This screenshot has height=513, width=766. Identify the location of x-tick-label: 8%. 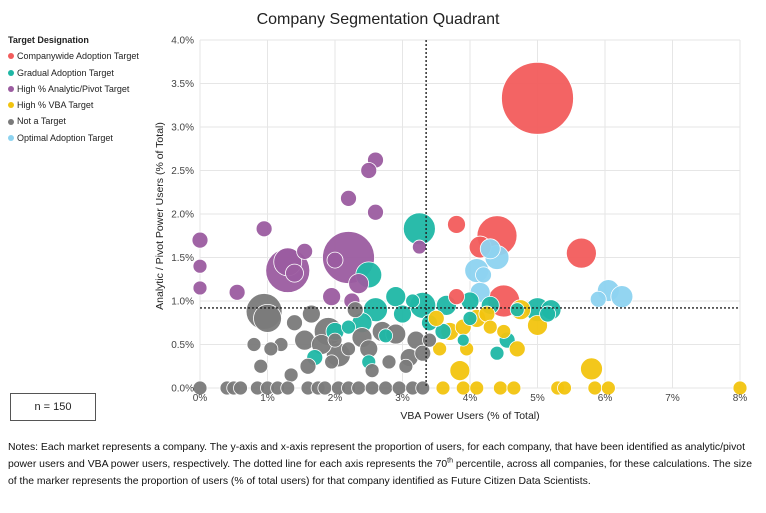
(740, 398).